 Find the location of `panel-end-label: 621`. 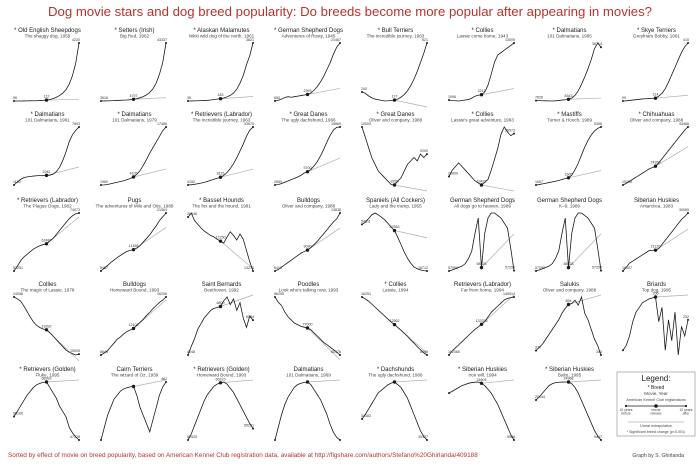

panel-end-label: 621 is located at coordinates (425, 40).